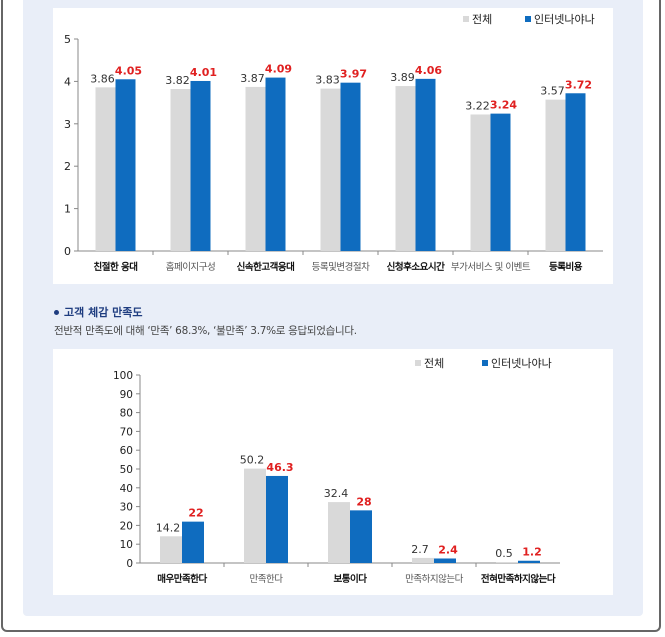  What do you see at coordinates (252, 460) in the screenshot?
I see `data-label-total: 50.2` at bounding box center [252, 460].